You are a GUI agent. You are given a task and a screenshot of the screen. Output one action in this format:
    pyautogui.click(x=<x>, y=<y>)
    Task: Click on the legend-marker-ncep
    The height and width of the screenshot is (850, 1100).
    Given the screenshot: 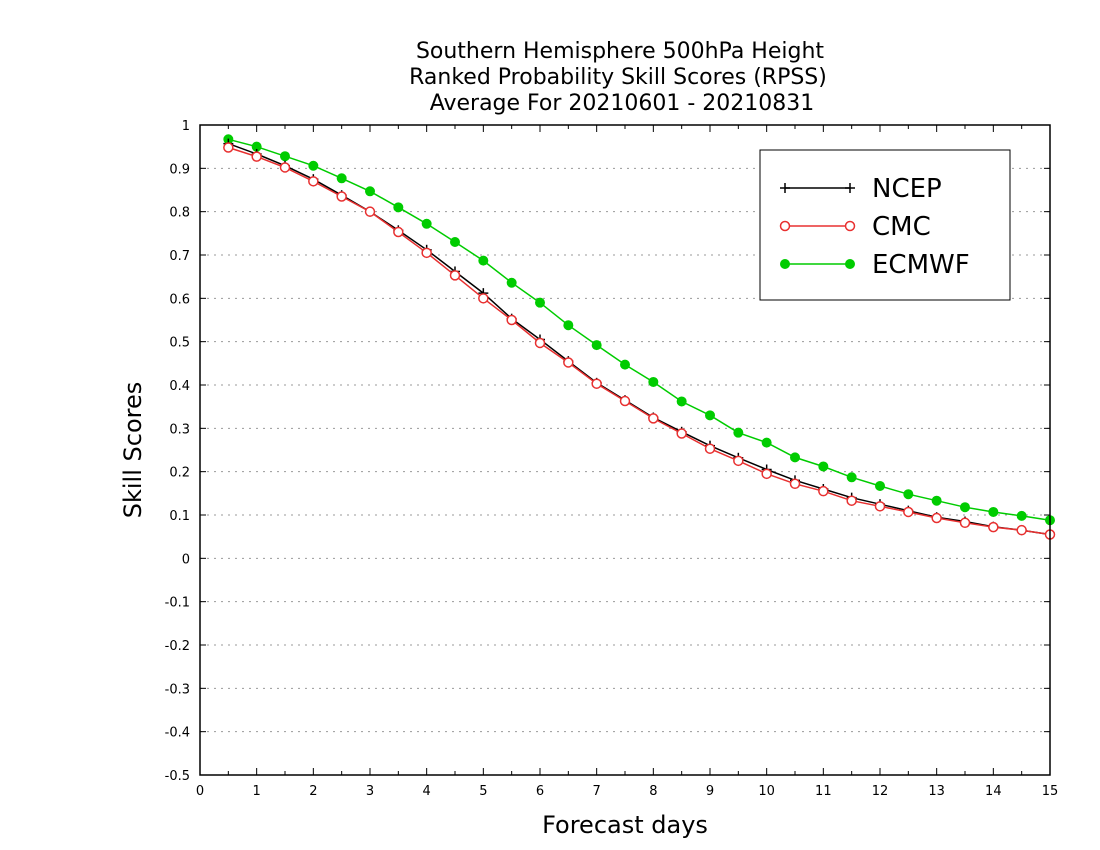 What is the action you would take?
    pyautogui.click(x=850, y=188)
    